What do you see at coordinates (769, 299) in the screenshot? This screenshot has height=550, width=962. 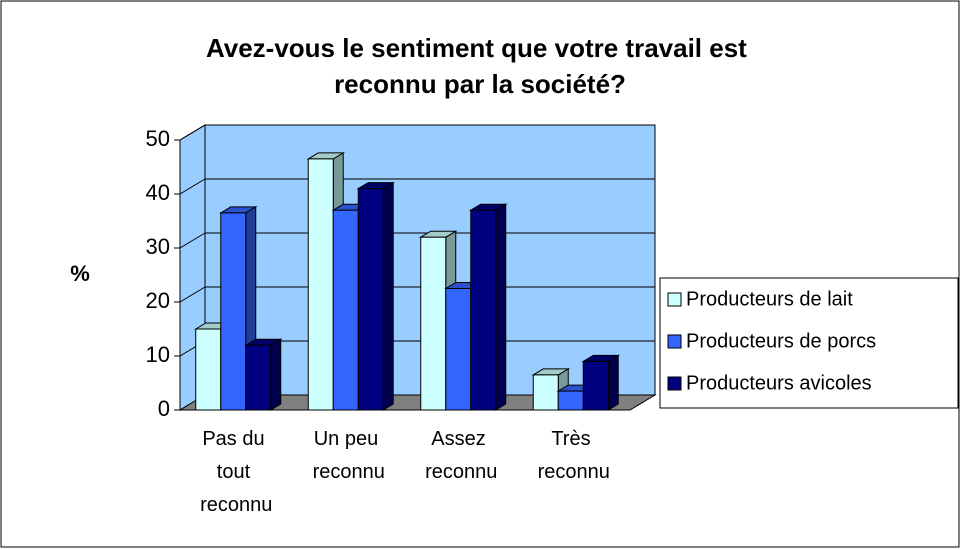 I see `legend-label: Producteurs de lait` at bounding box center [769, 299].